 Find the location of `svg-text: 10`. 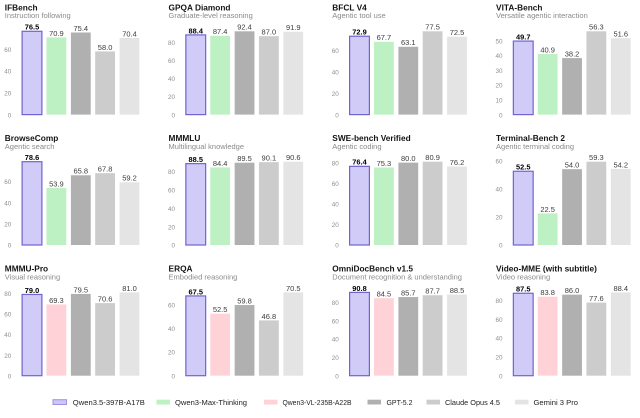

svg-text: 10 is located at coordinates (500, 100).